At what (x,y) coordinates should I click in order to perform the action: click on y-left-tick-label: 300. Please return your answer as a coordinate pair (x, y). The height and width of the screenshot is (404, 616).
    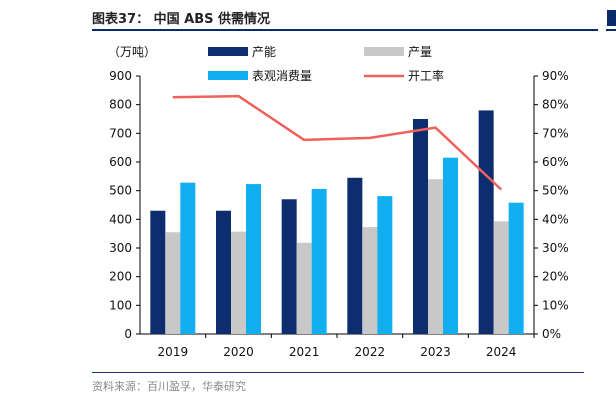
    Looking at the image, I should click on (120, 248).